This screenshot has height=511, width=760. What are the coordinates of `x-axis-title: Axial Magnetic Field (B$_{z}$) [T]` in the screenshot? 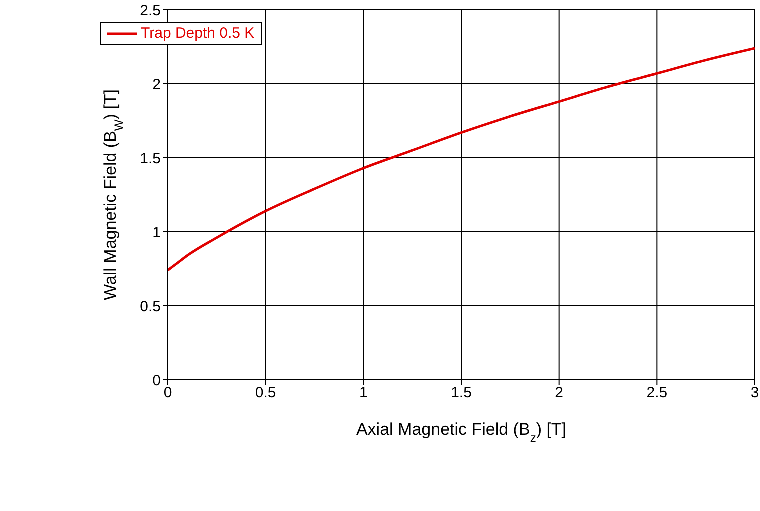 It's located at (461, 432).